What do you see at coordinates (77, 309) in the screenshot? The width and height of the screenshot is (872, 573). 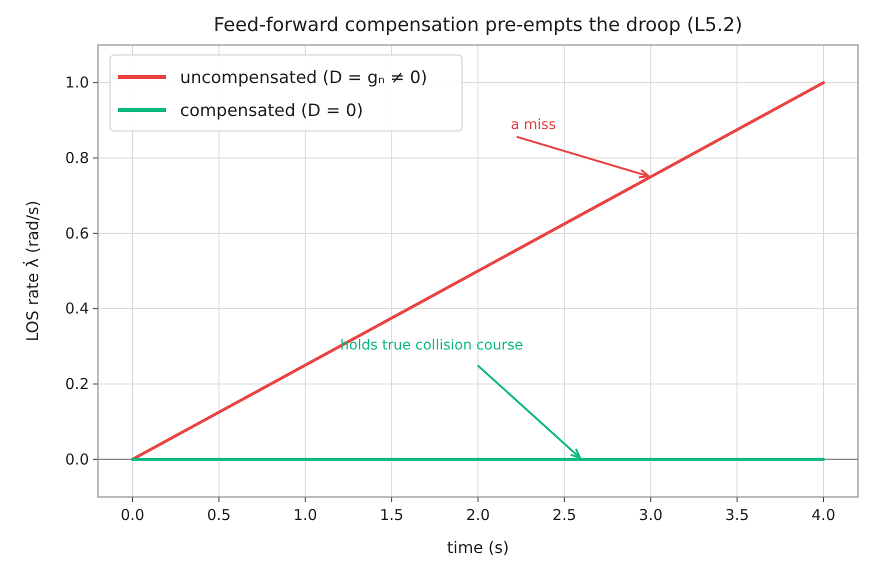 I see `y-tick-label: 0.4` at bounding box center [77, 309].